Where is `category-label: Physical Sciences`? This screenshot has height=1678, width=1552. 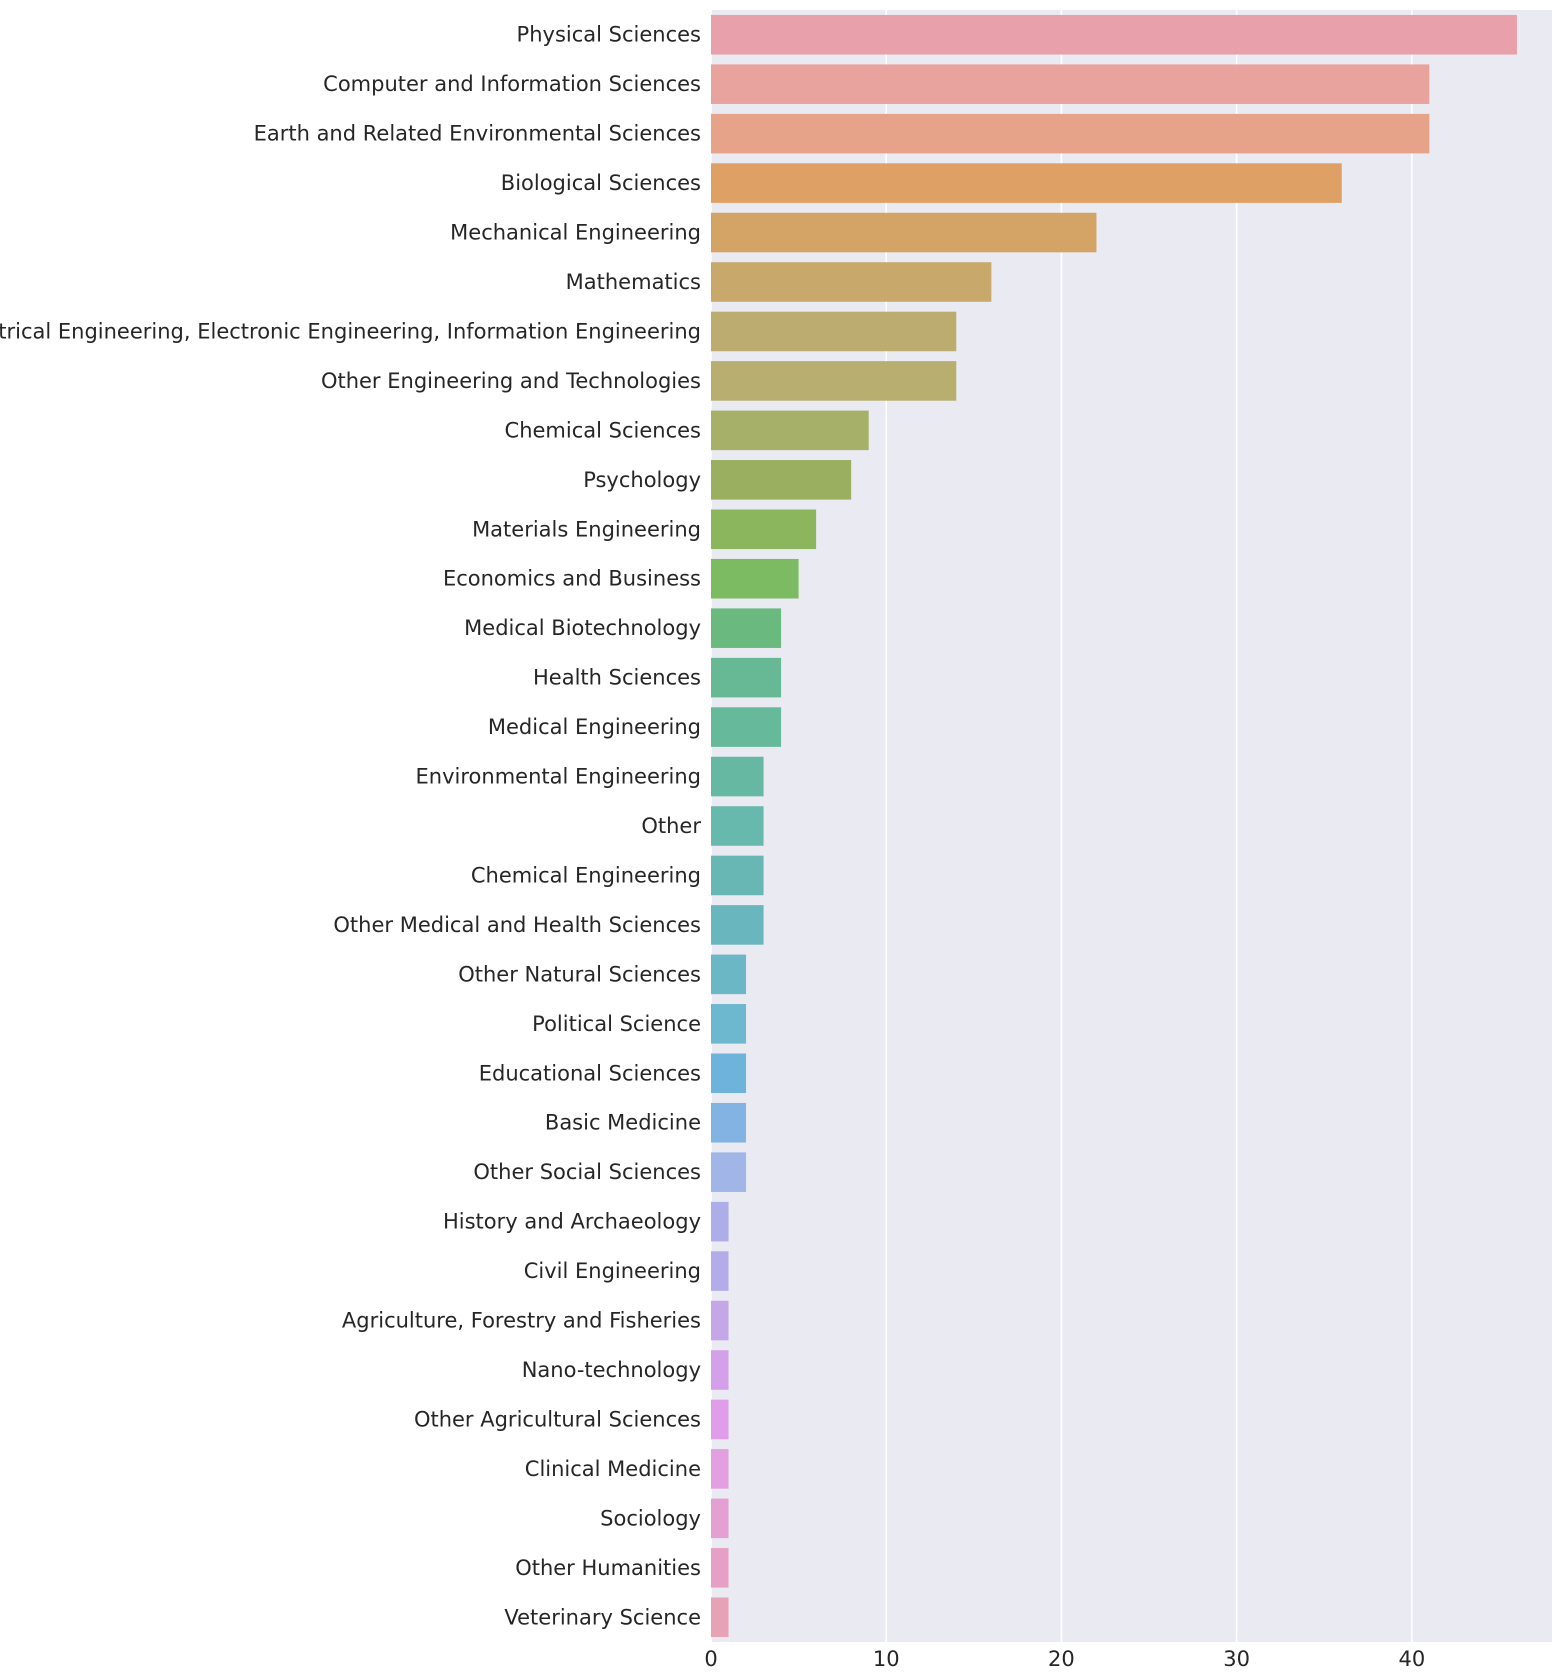
category-label: Physical Sciences is located at coordinates (609, 35).